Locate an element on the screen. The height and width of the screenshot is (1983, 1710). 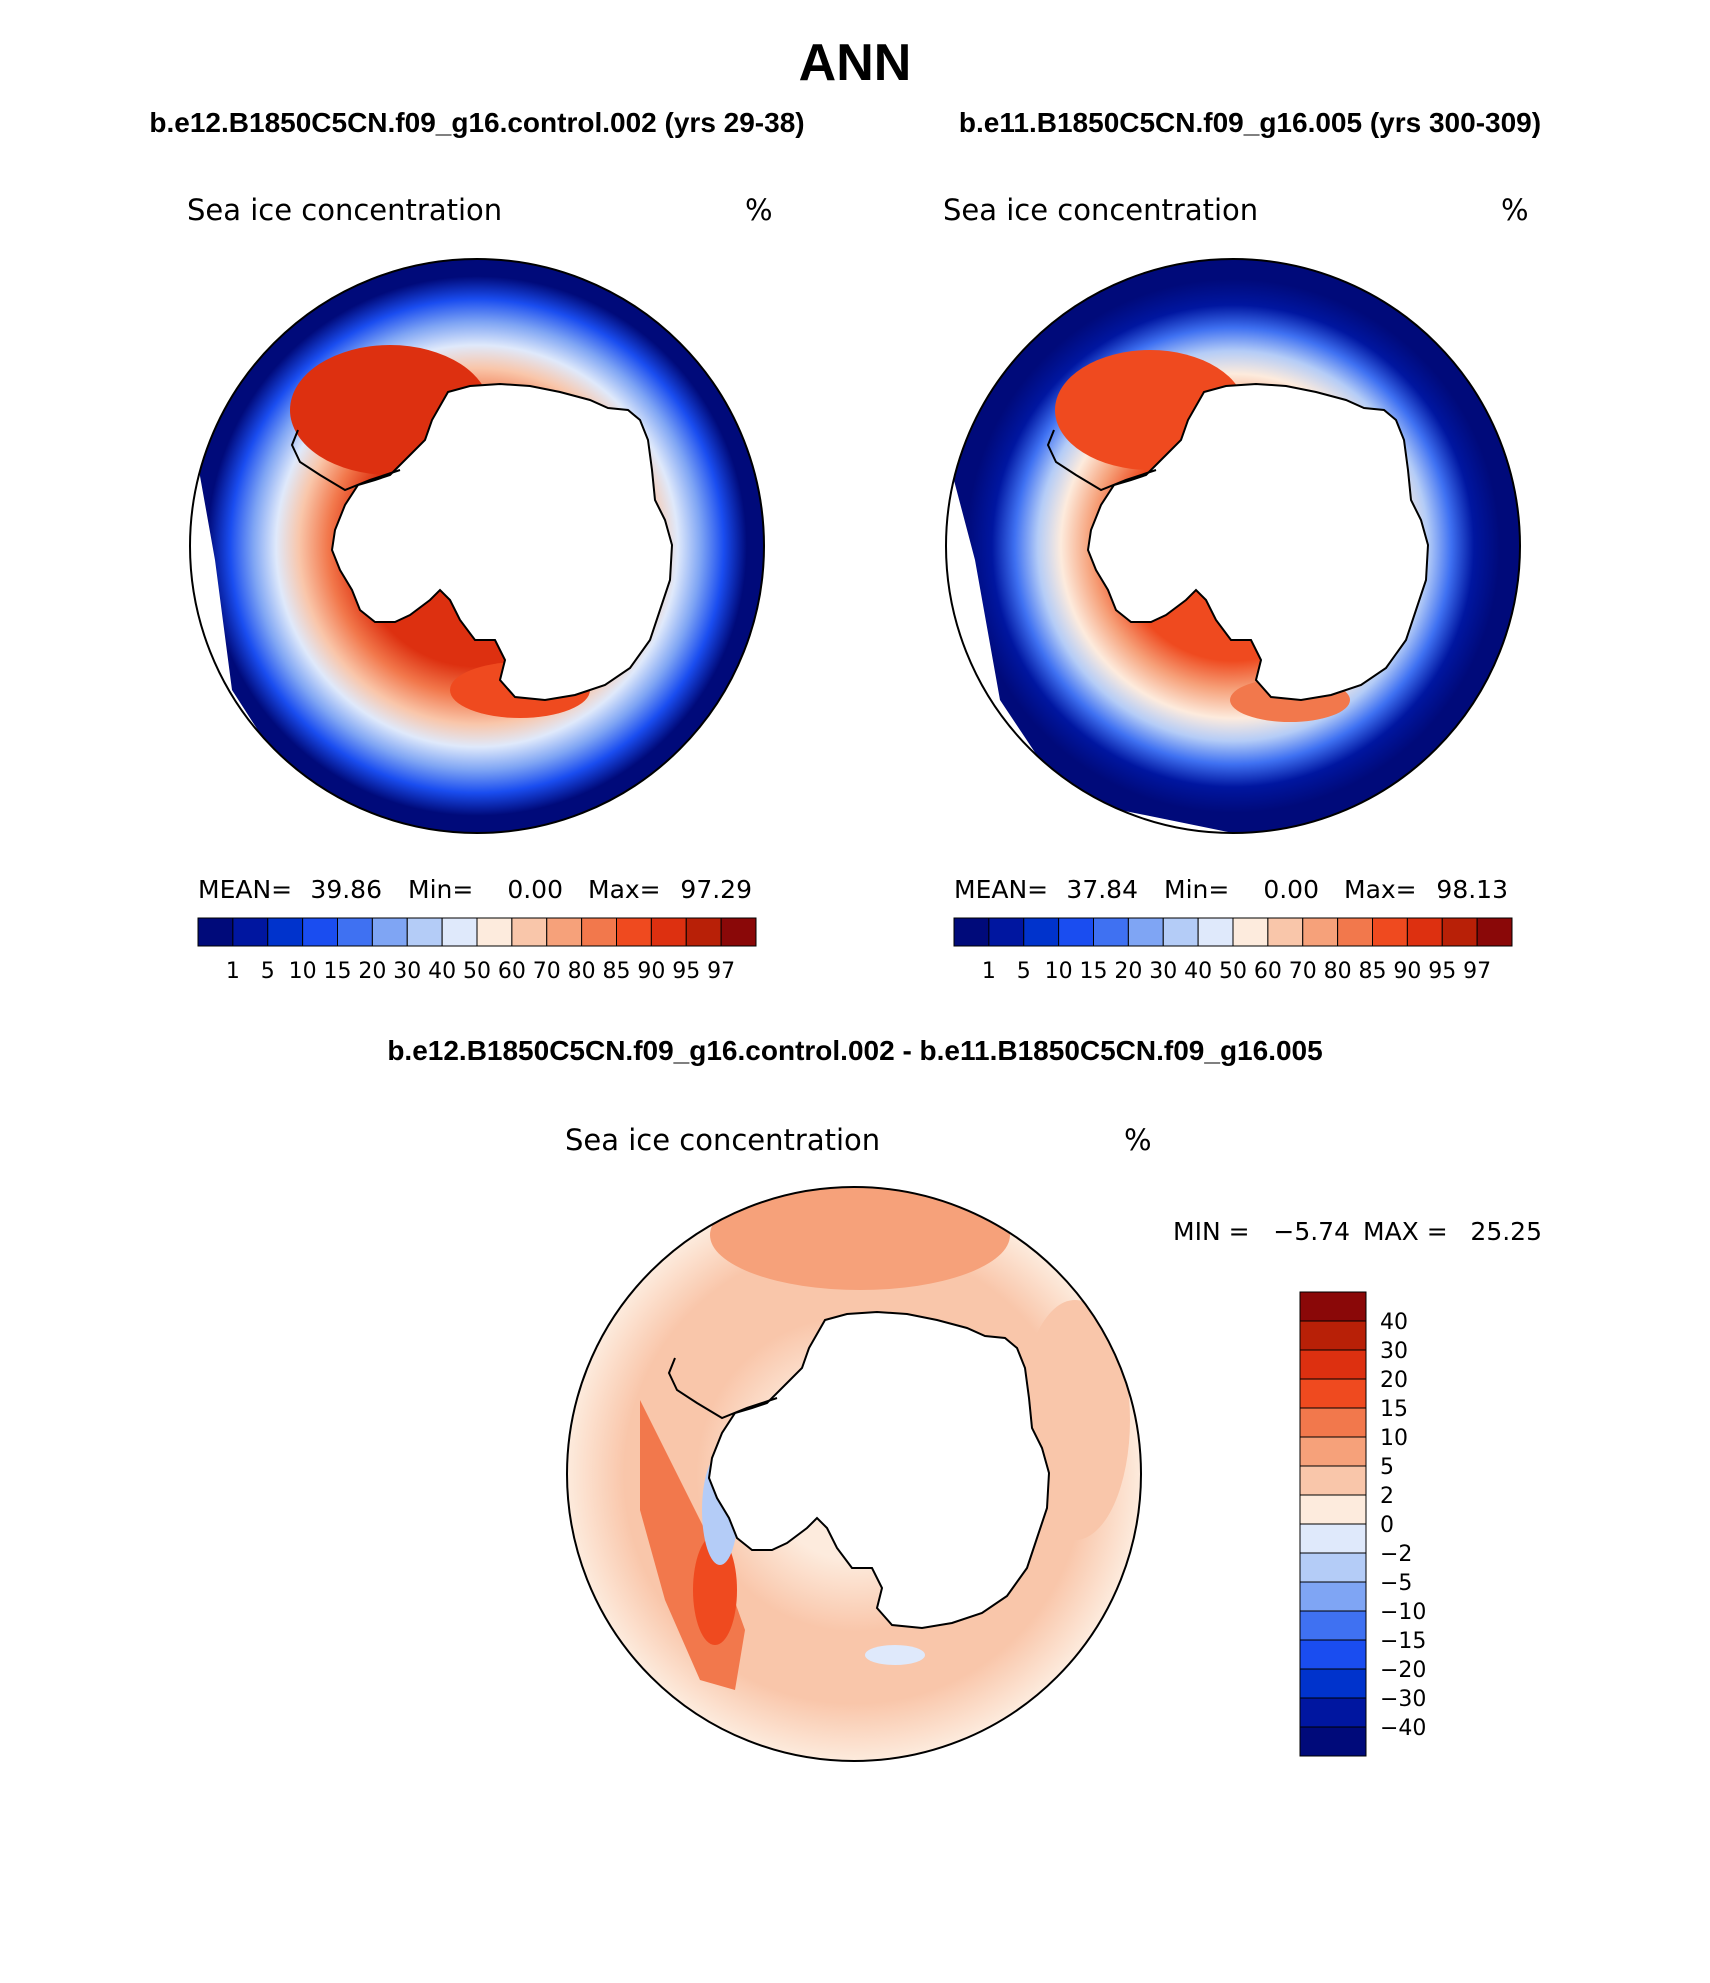
colorbar-label: 2 is located at coordinates (1387, 1496).